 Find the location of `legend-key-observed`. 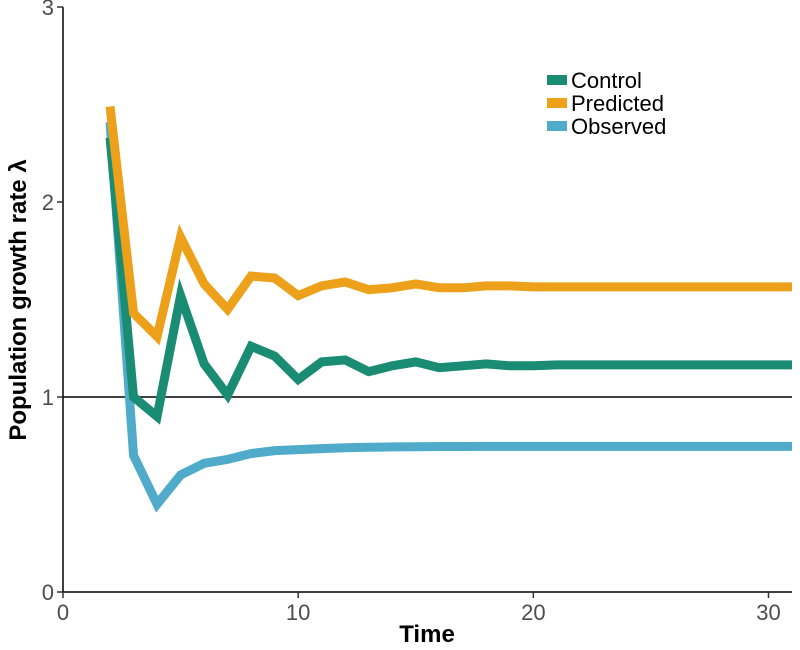

legend-key-observed is located at coordinates (557, 126).